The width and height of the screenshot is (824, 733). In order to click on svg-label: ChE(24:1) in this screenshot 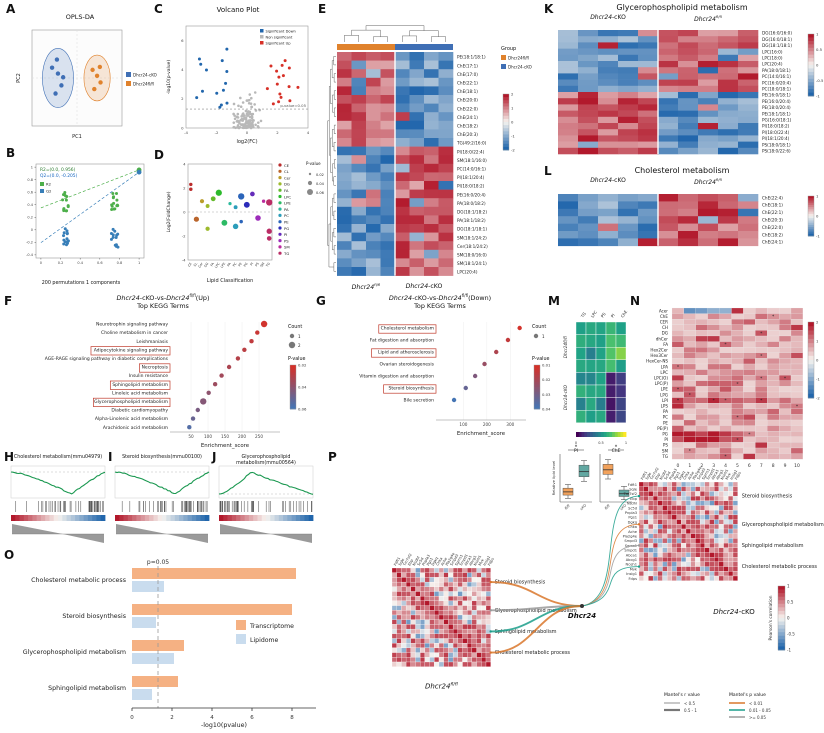, I will do `click(772, 242)`.